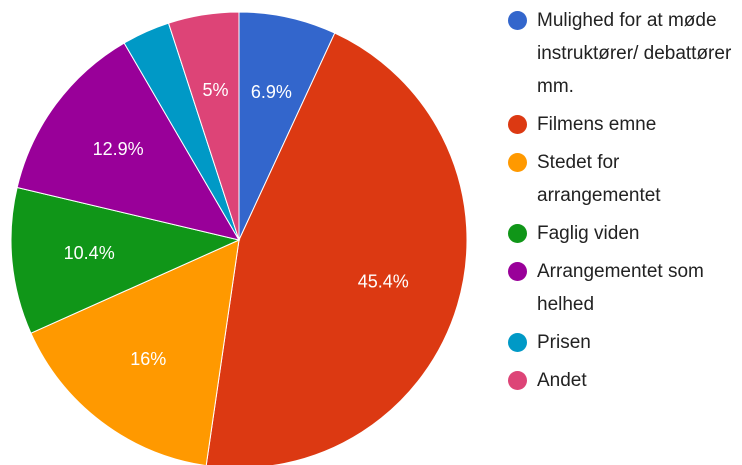  What do you see at coordinates (383, 282) in the screenshot?
I see `slice-label: 45.4%` at bounding box center [383, 282].